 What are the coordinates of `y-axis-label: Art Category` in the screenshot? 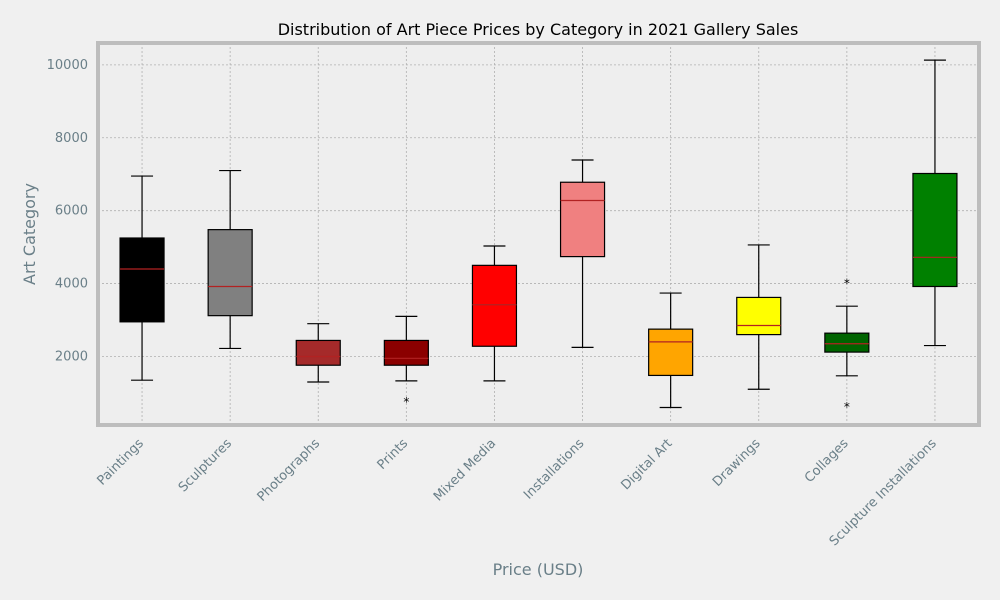 It's located at (29, 234).